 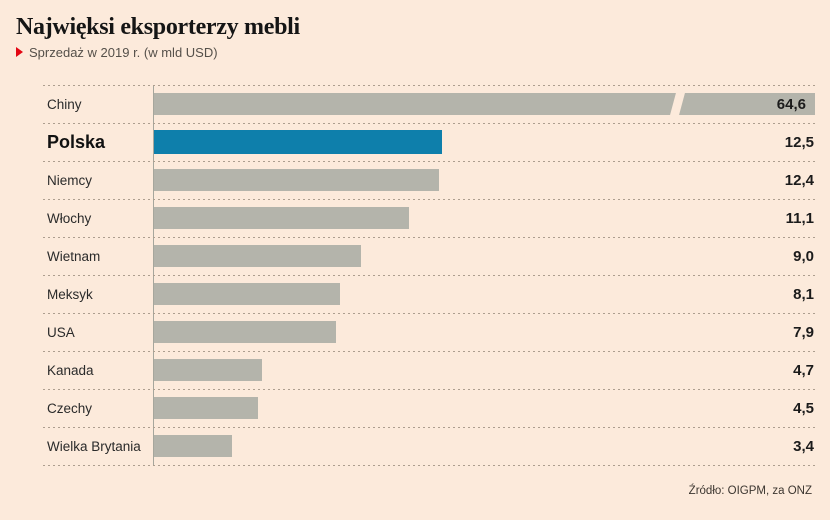 I want to click on value-label: 3,4, so click(x=803, y=446).